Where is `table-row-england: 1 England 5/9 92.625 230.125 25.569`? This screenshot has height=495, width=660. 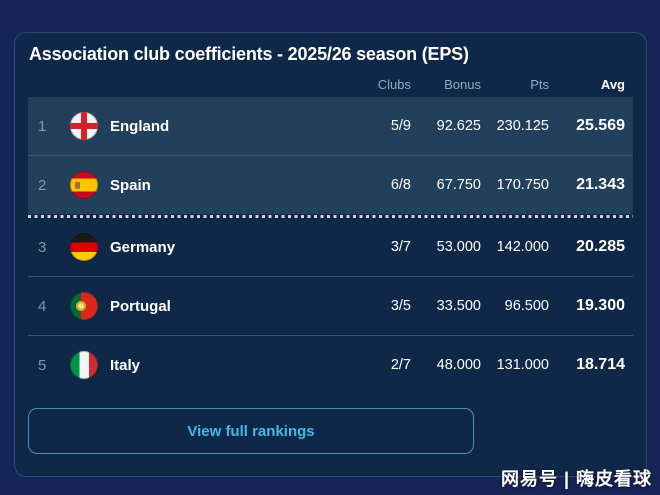 table-row-england: 1 England 5/9 92.625 230.125 25.569 is located at coordinates (330, 126).